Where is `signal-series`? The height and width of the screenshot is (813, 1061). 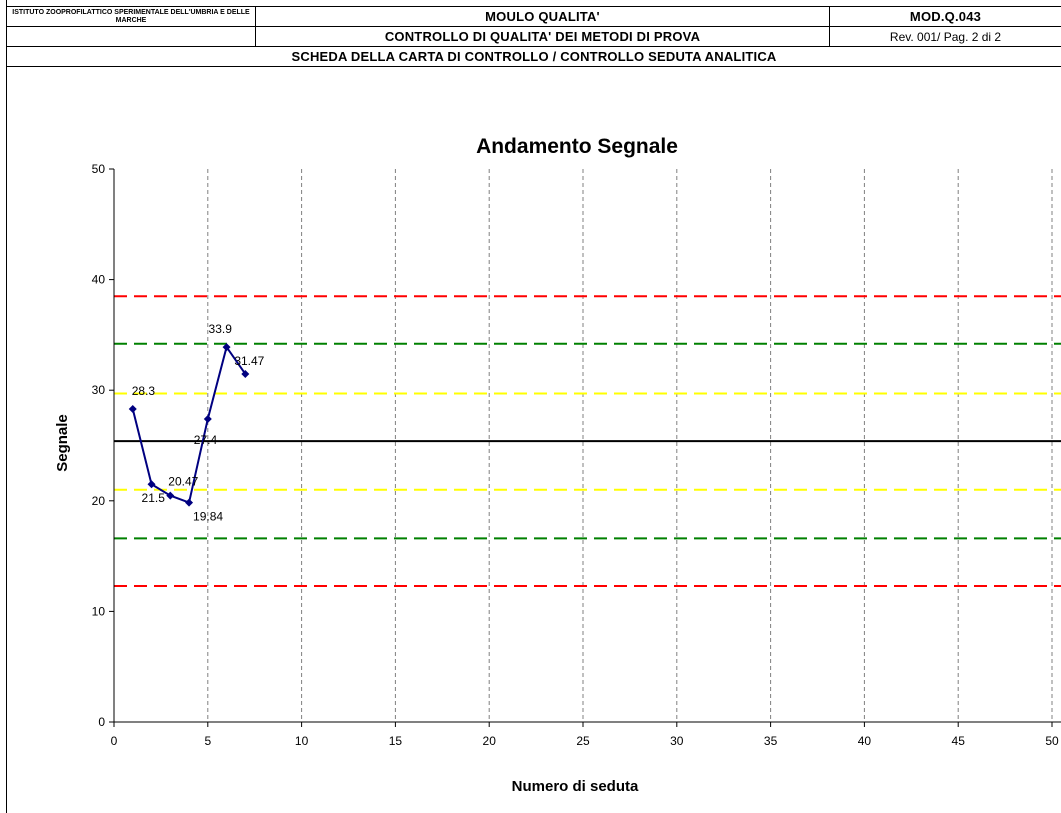 signal-series is located at coordinates (189, 425).